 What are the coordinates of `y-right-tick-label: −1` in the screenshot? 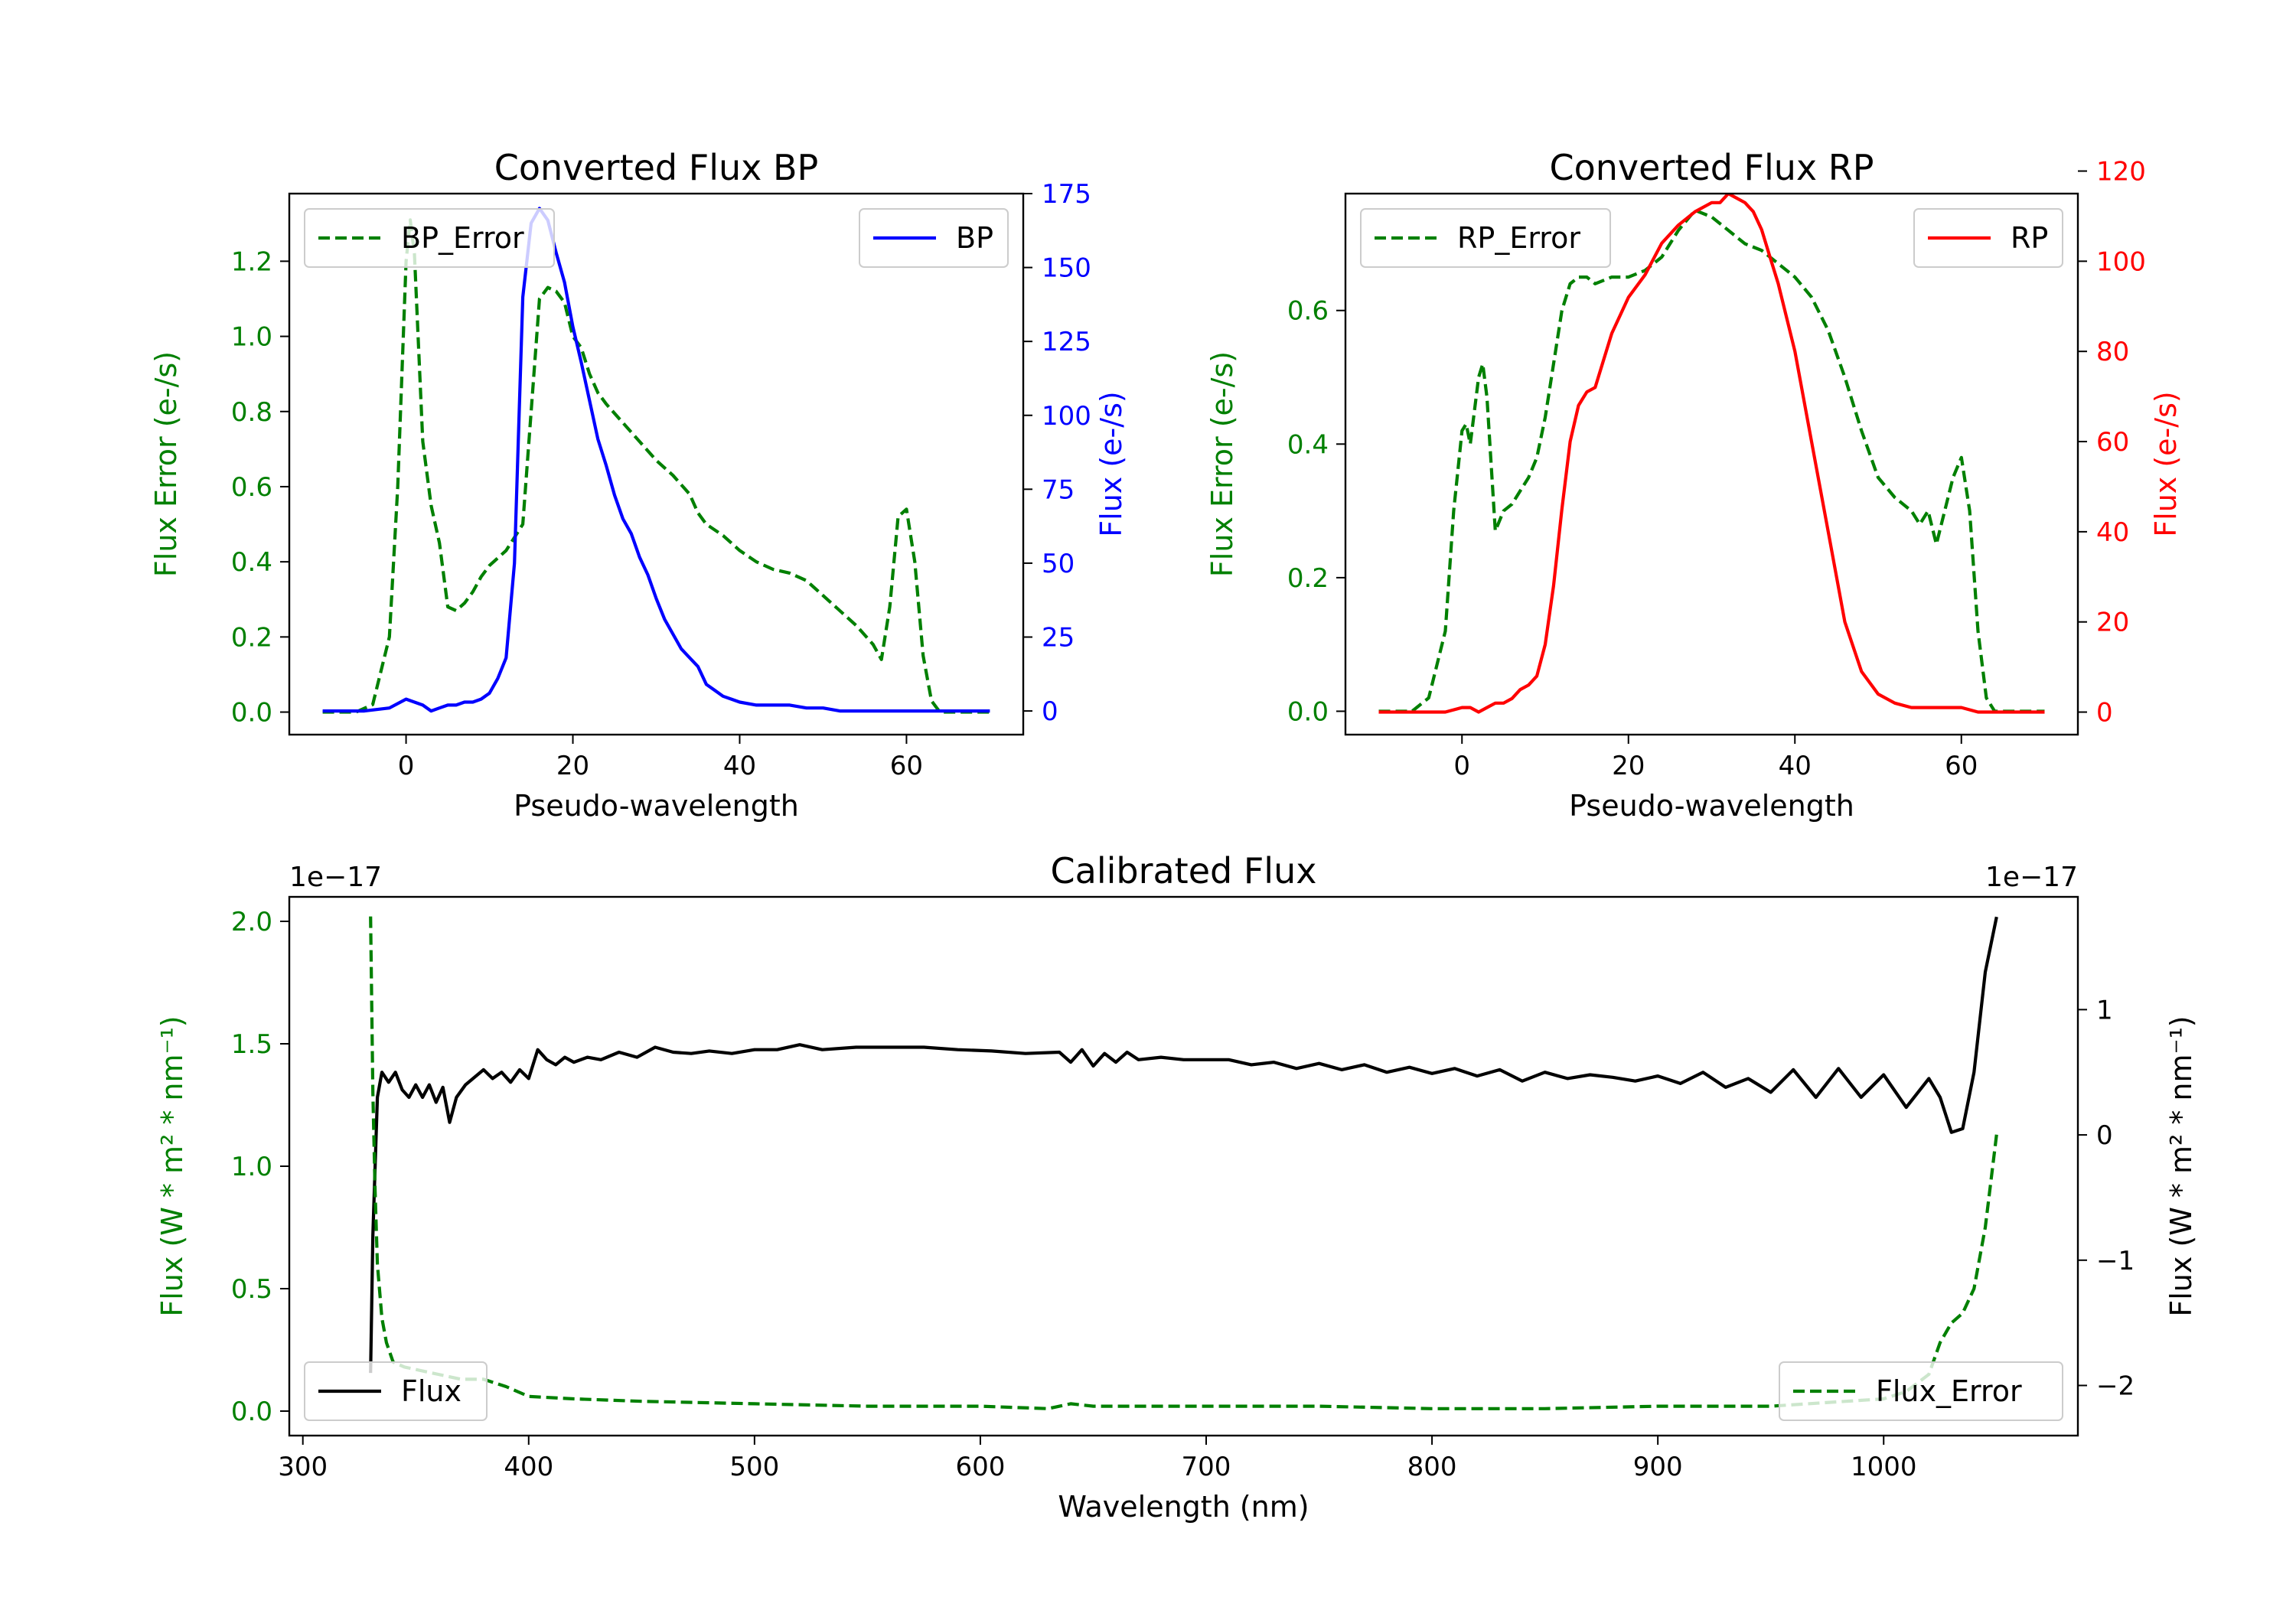 It's located at (2115, 1261).